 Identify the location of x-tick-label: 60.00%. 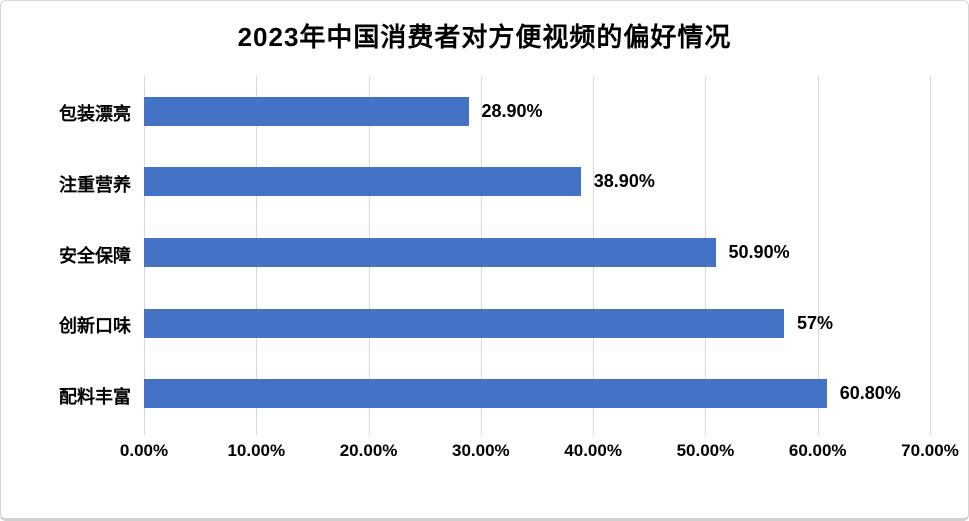
(817, 450).